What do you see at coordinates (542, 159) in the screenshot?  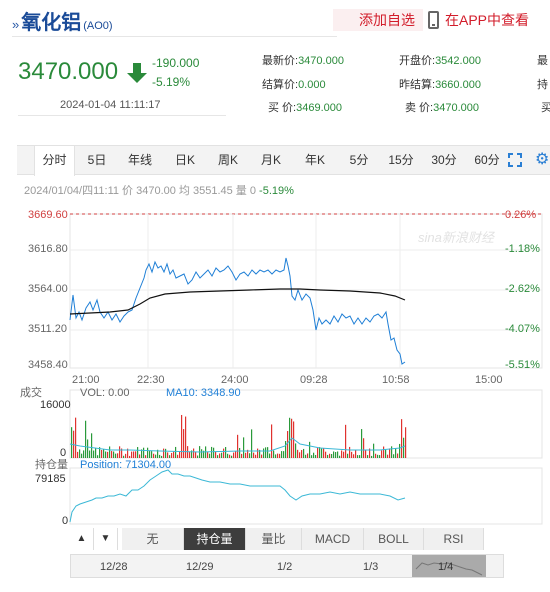 I see `gear-icon: ⚙` at bounding box center [542, 159].